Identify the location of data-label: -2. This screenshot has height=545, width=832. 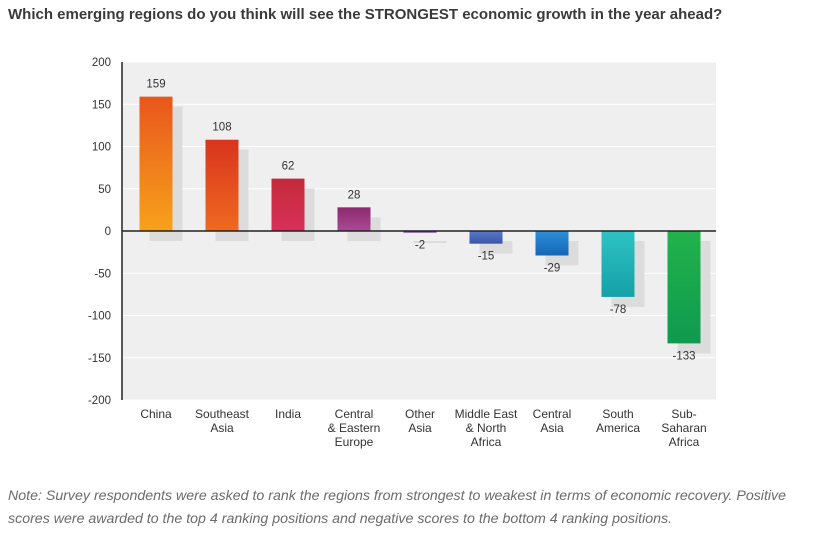
(420, 246).